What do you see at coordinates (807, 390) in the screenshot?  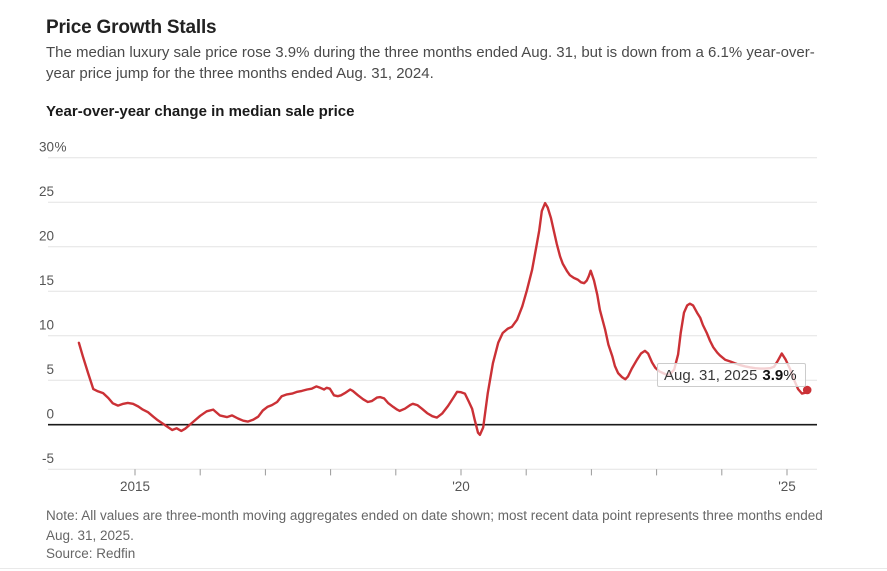 I see `last-point-dot` at bounding box center [807, 390].